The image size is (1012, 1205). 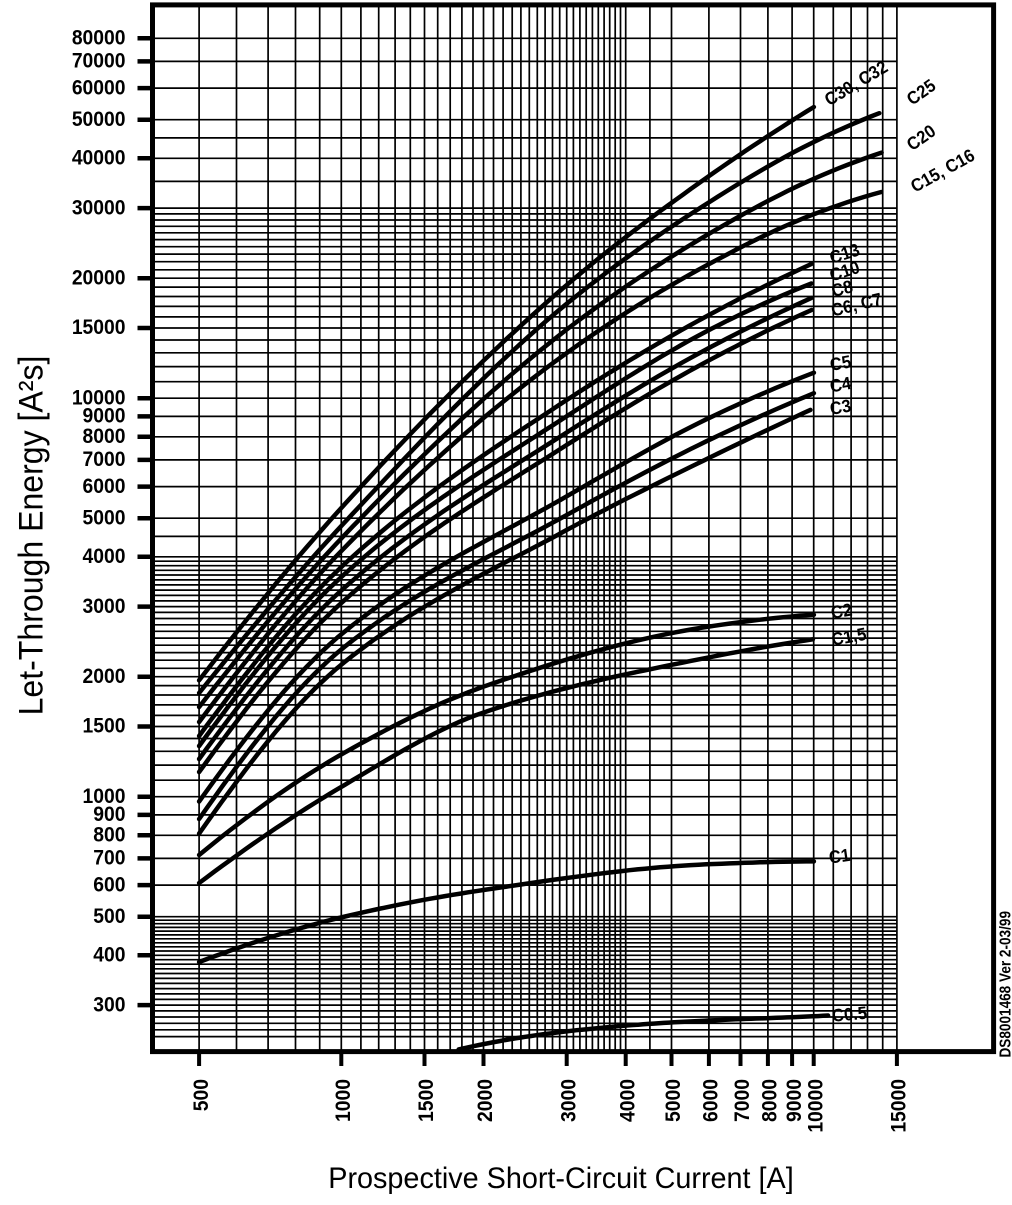 I want to click on svg-text: C5, so click(x=840, y=363).